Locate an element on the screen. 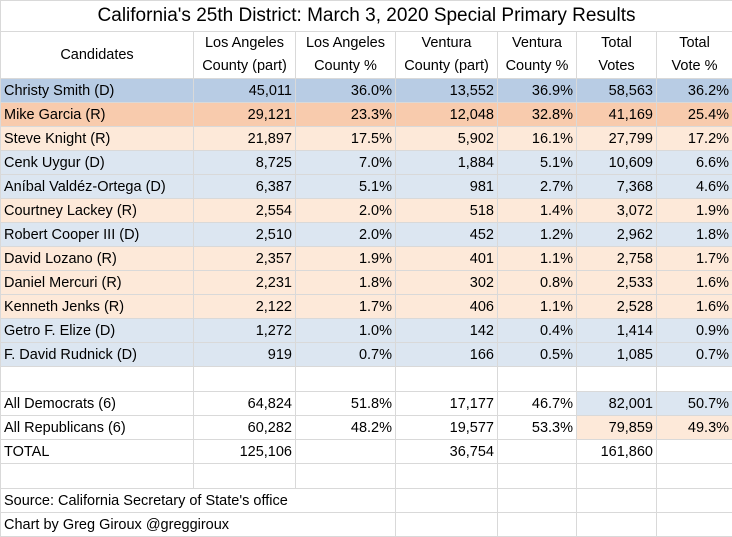 The width and height of the screenshot is (732, 537). total-votes-cell: 2,758 is located at coordinates (617, 259).